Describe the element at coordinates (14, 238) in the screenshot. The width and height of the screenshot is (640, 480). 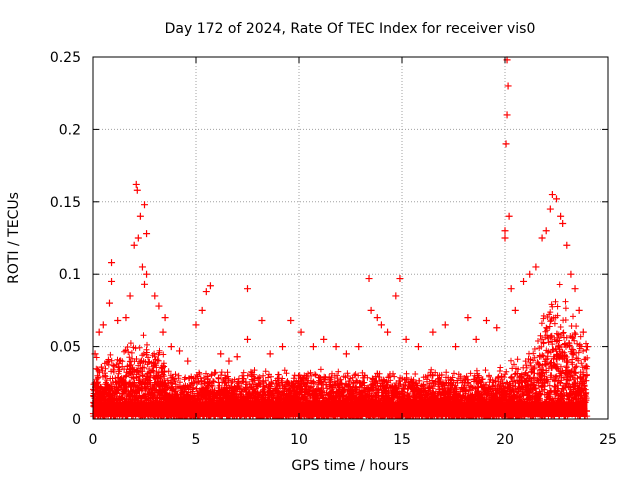
I see `y-axis-label: ROTI / TECUs` at that location.